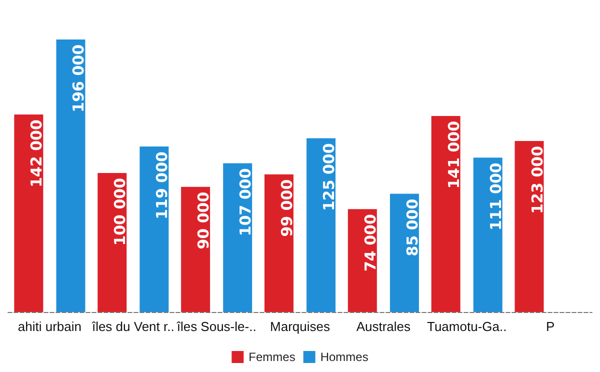 Image resolution: width=600 pixels, height=372 pixels. Describe the element at coordinates (287, 208) in the screenshot. I see `data-label: 99 000` at that location.